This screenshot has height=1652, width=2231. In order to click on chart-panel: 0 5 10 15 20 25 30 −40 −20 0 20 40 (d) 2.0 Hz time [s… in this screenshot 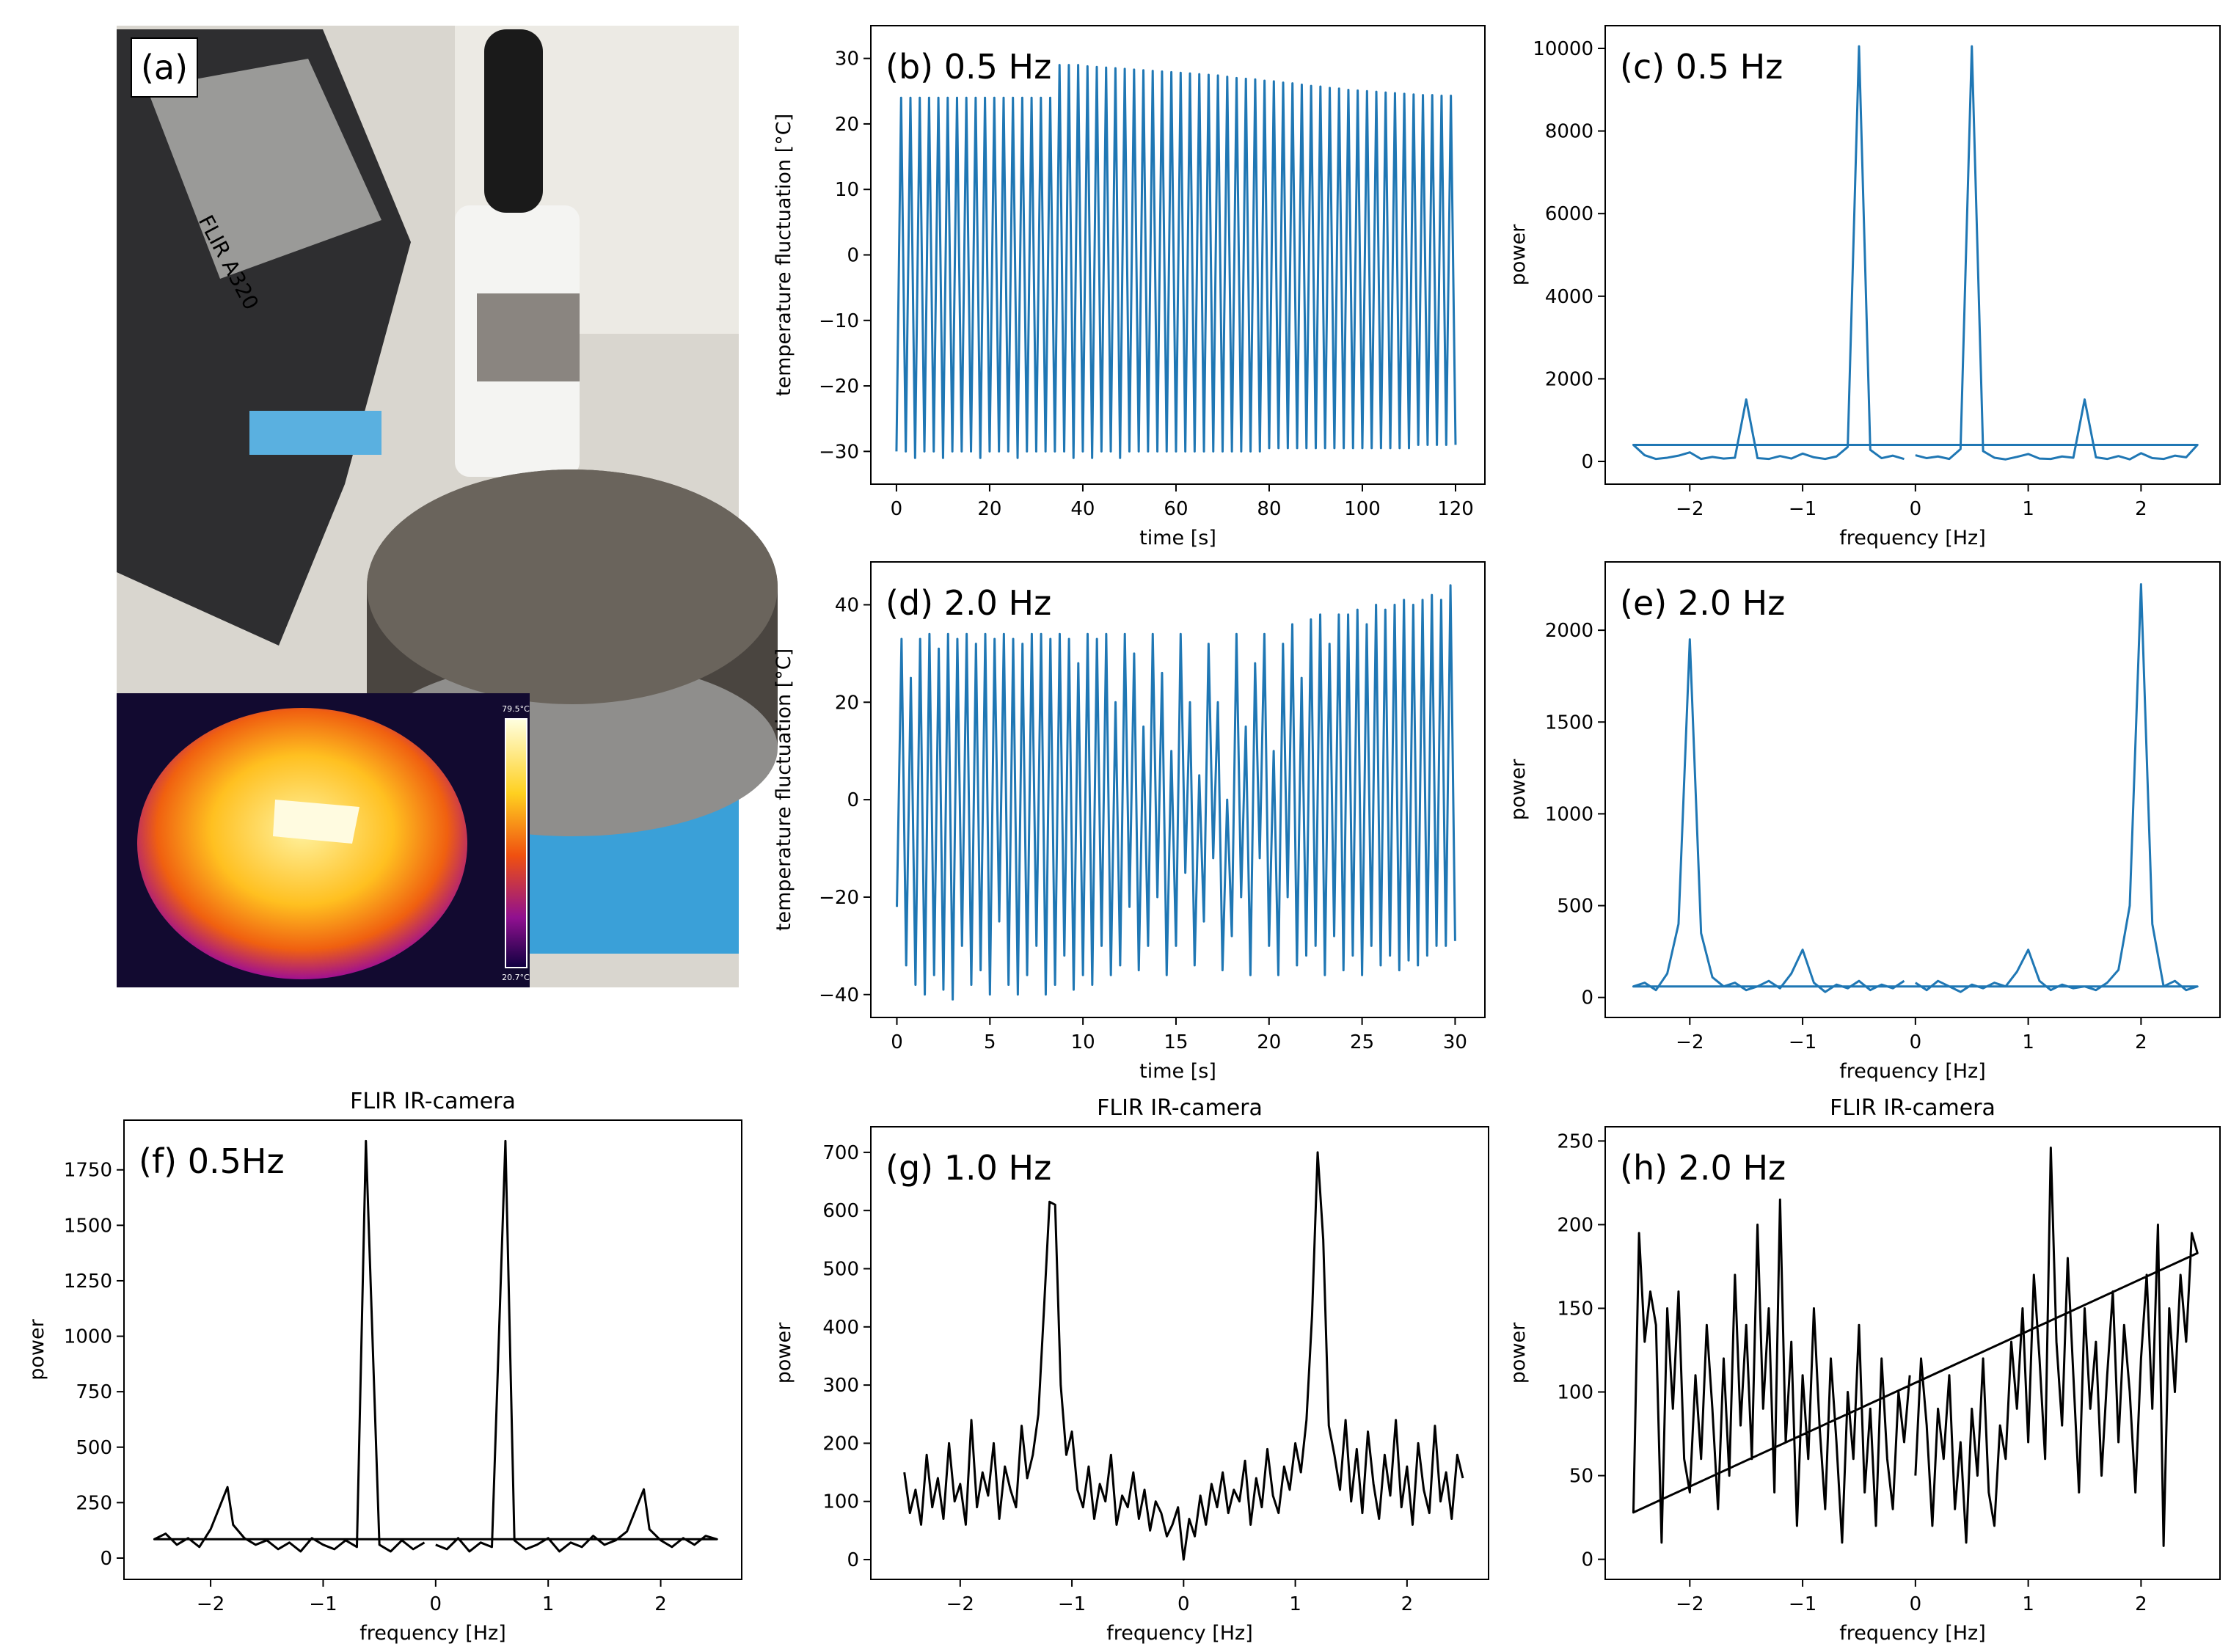, I will do `click(1129, 822)`.